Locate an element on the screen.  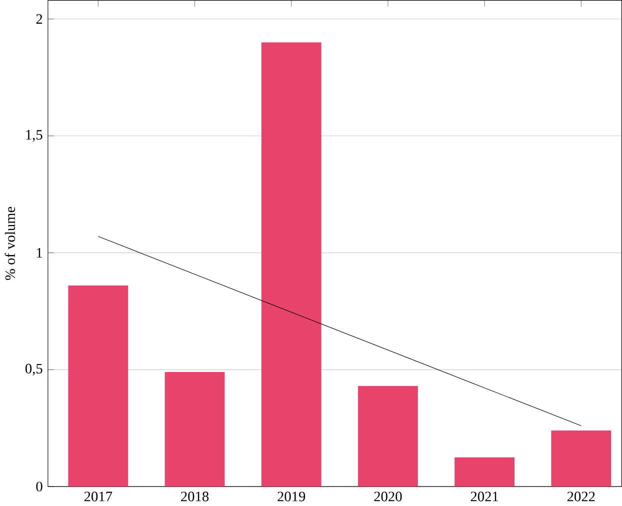
x-tick-label: 2020 is located at coordinates (388, 497).